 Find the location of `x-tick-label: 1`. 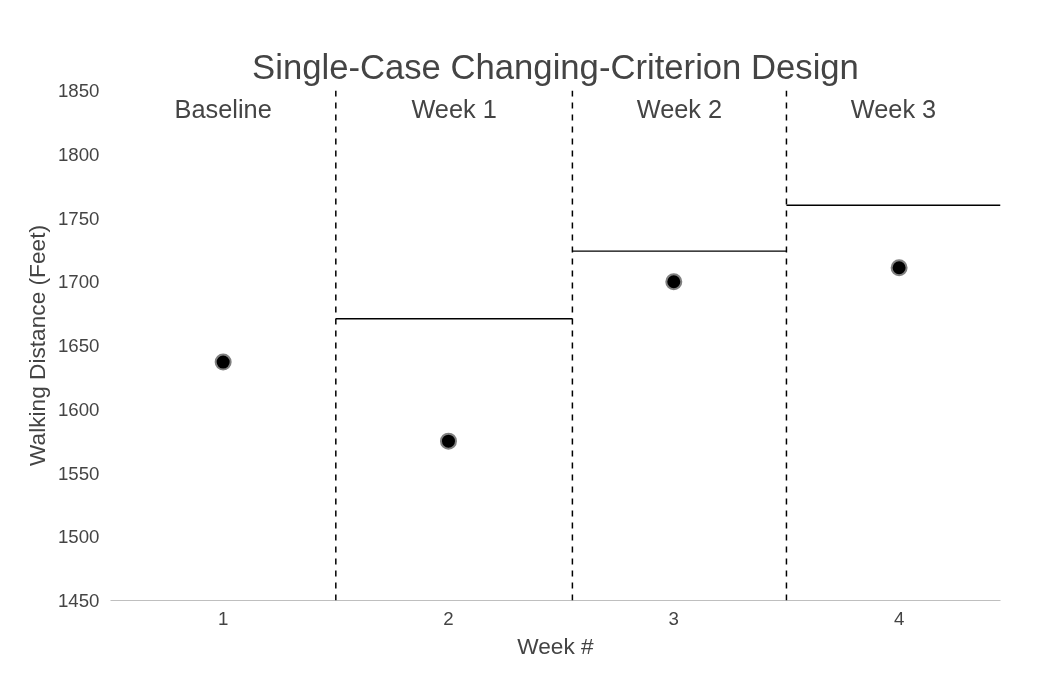

x-tick-label: 1 is located at coordinates (223, 618).